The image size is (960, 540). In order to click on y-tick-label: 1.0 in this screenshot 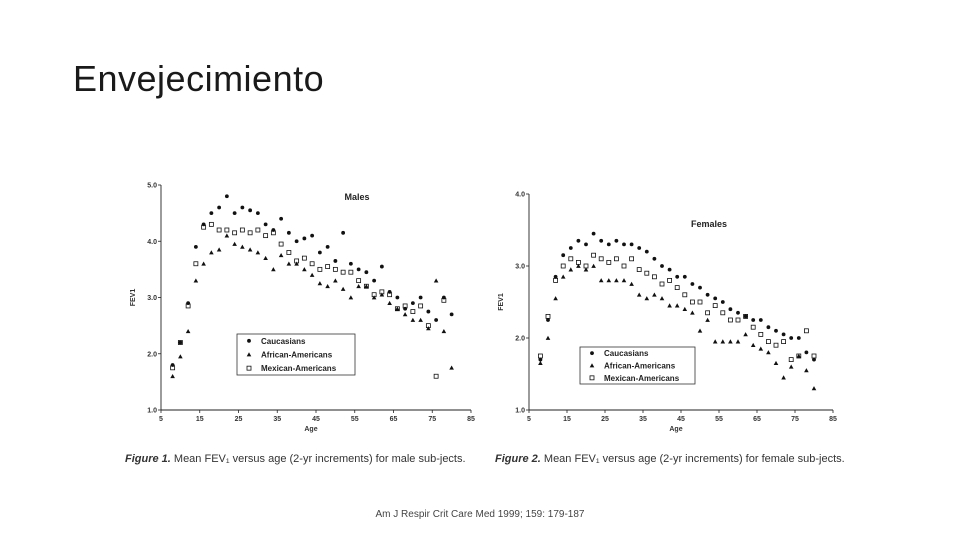, I will do `click(520, 411)`.